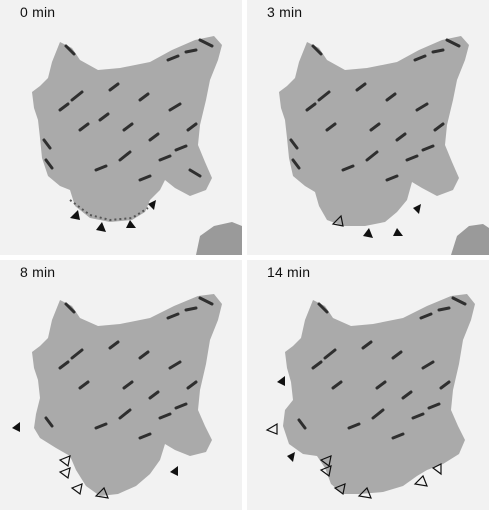 The width and height of the screenshot is (489, 510). What do you see at coordinates (285, 12) in the screenshot?
I see `time-label: 3 min` at bounding box center [285, 12].